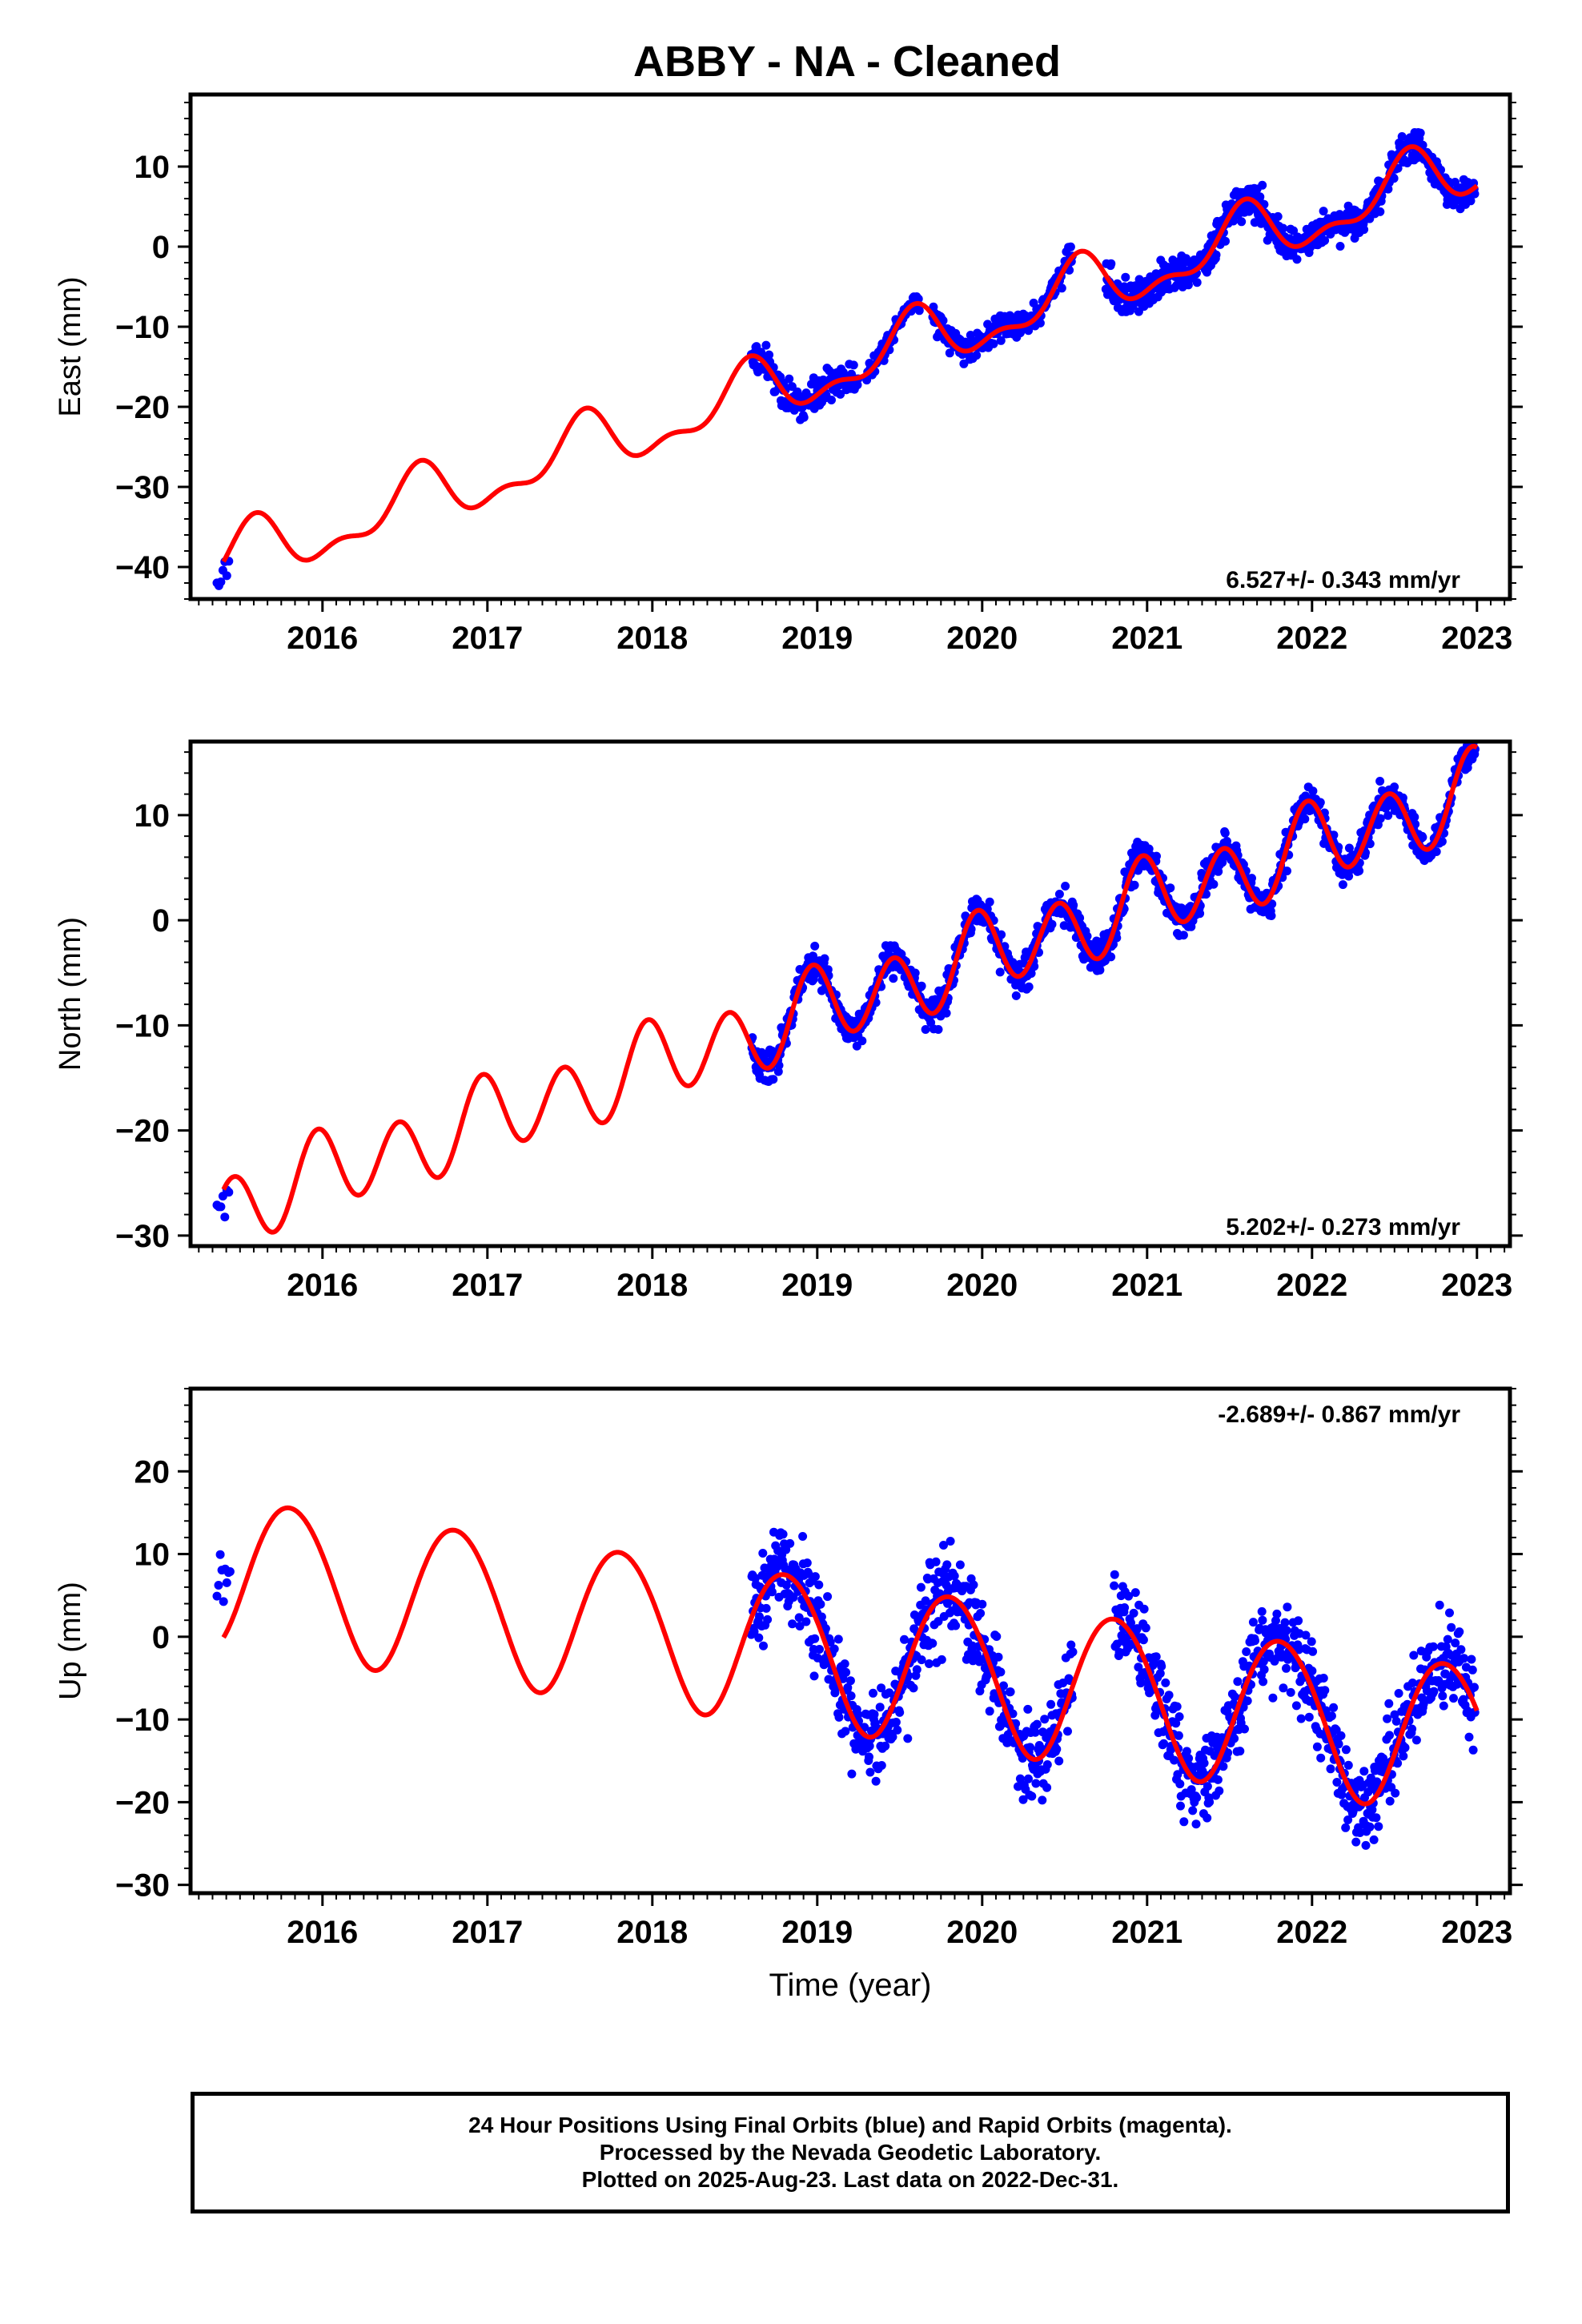 This screenshot has width=1582, height=2324. What do you see at coordinates (70, 994) in the screenshot?
I see `y-axis-label: North (mm)` at bounding box center [70, 994].